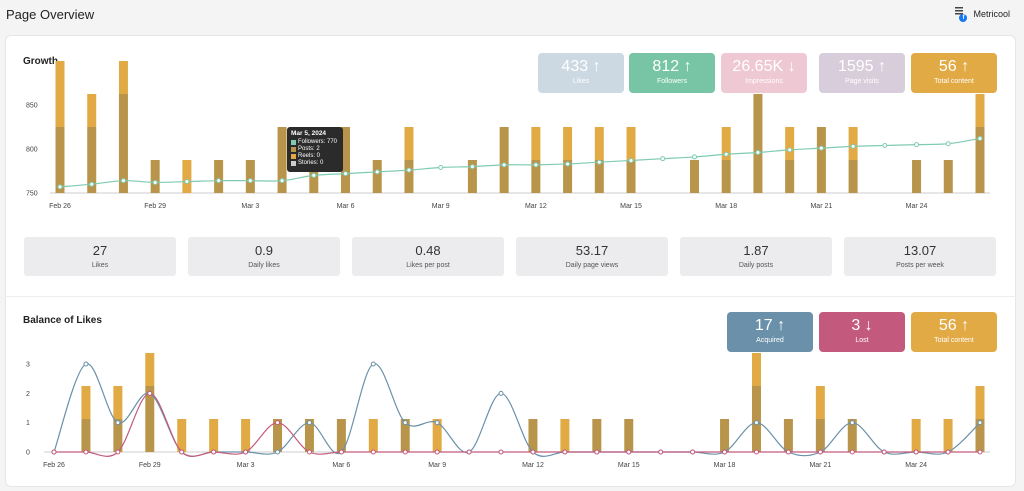  Describe the element at coordinates (309, 133) in the screenshot. I see `tooltip-date: Mar 5, 2024` at that location.